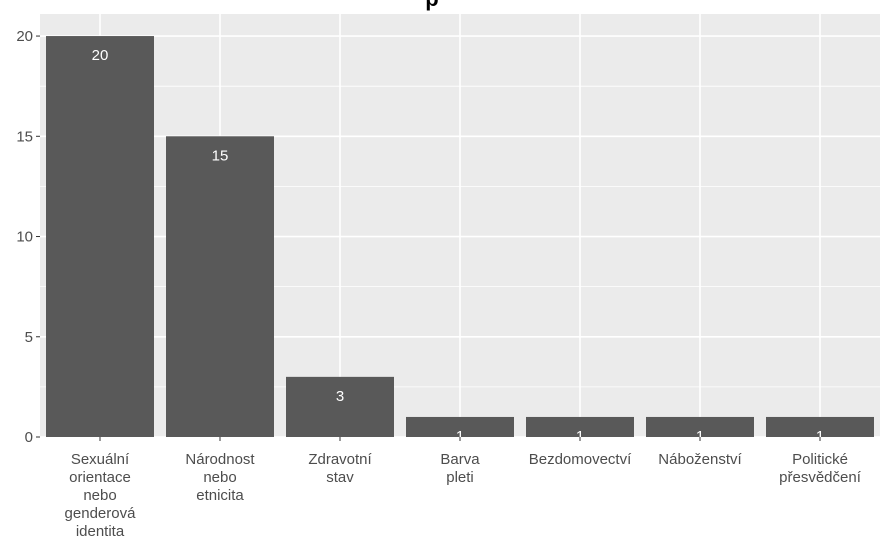 This screenshot has height=558, width=885. I want to click on chart-title-fragment: p, so click(431, 5).